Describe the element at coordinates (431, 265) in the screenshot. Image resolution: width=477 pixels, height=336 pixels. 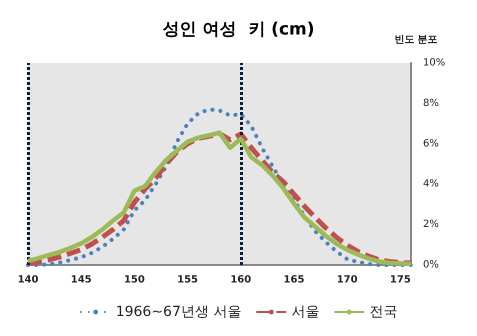
I see `y-tick-label: 0%` at that location.